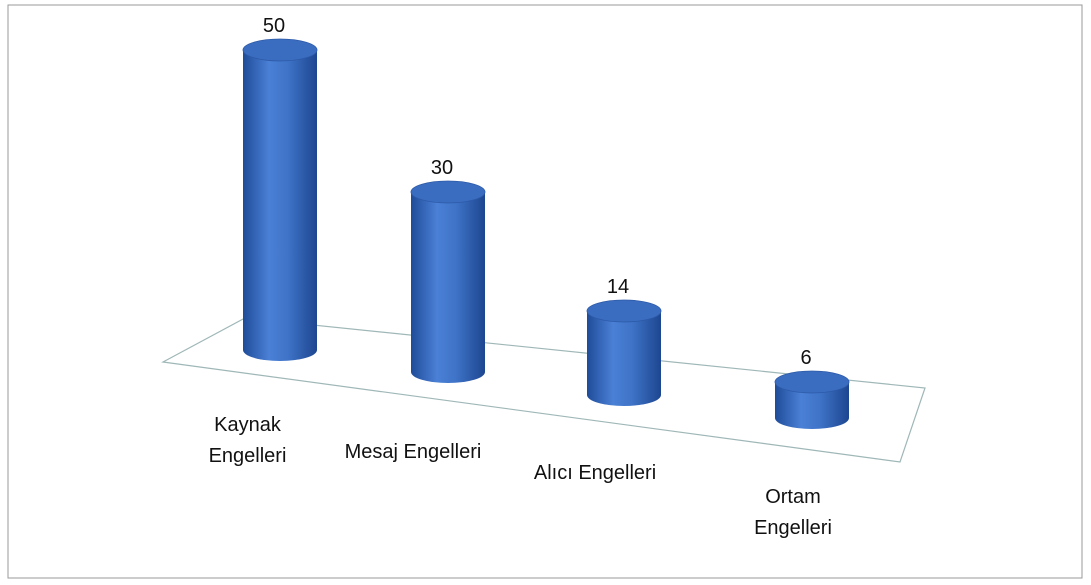  Describe the element at coordinates (595, 473) in the screenshot. I see `category-label: Alıcı Engelleri` at that location.